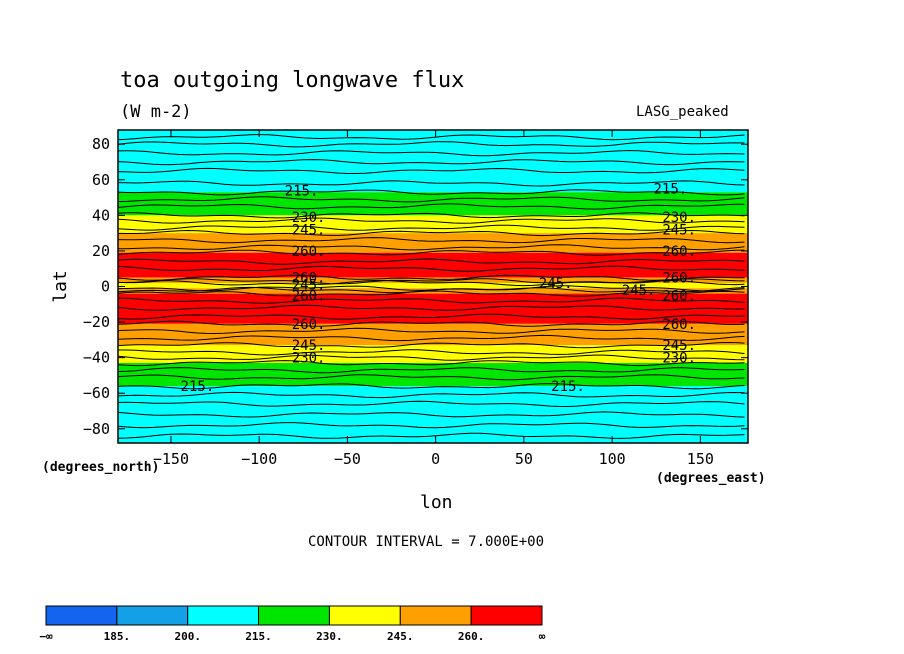 The image size is (904, 654). What do you see at coordinates (156, 112) in the screenshot?
I see `chart-units: (W m-2)` at bounding box center [156, 112].